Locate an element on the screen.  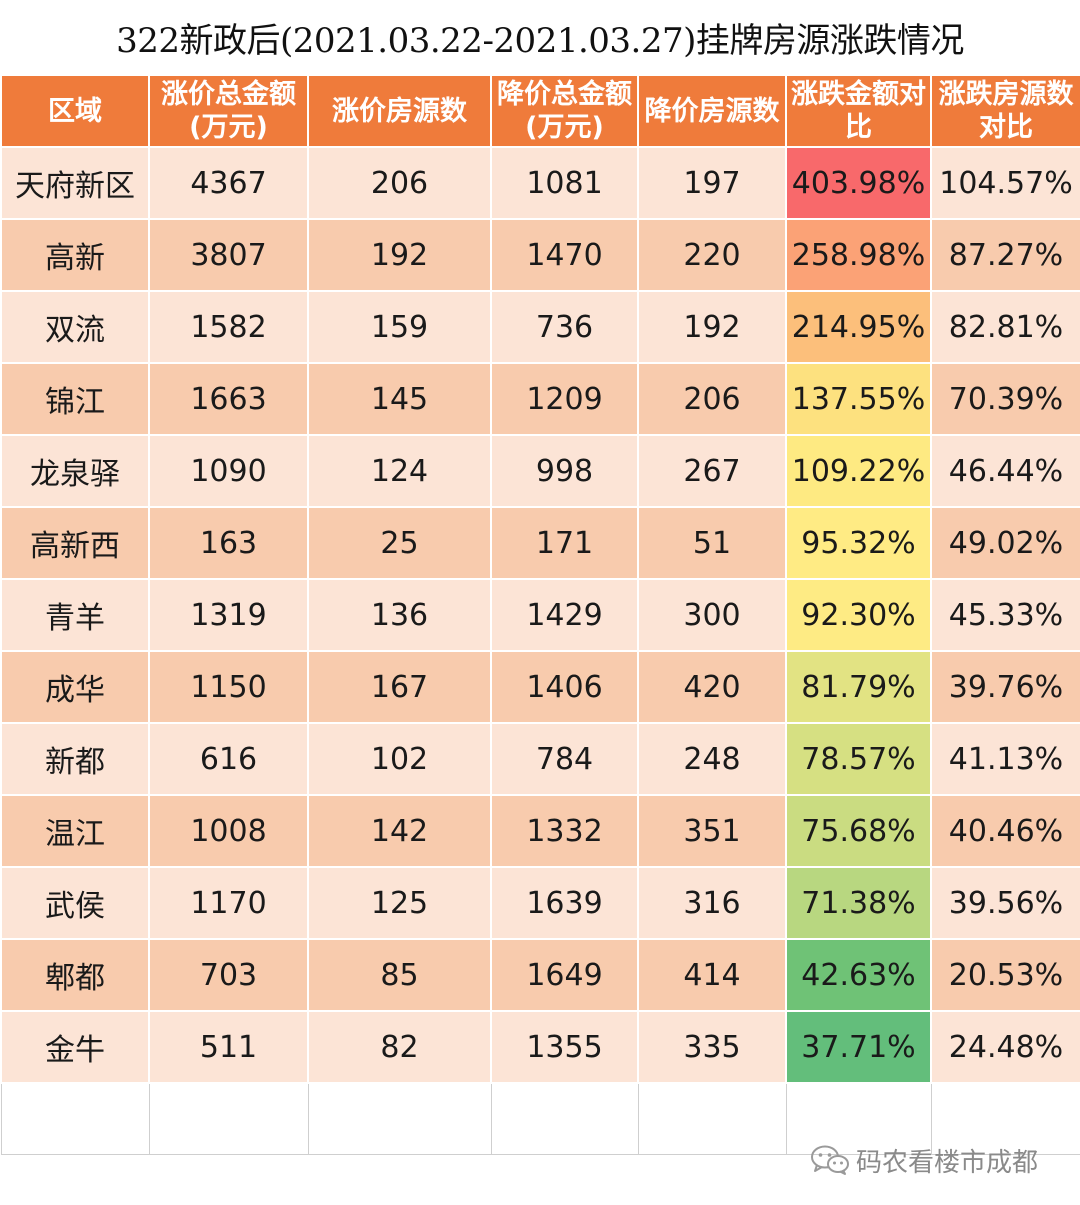
cell-amount-ratio: 109.22% is located at coordinates (858, 471).